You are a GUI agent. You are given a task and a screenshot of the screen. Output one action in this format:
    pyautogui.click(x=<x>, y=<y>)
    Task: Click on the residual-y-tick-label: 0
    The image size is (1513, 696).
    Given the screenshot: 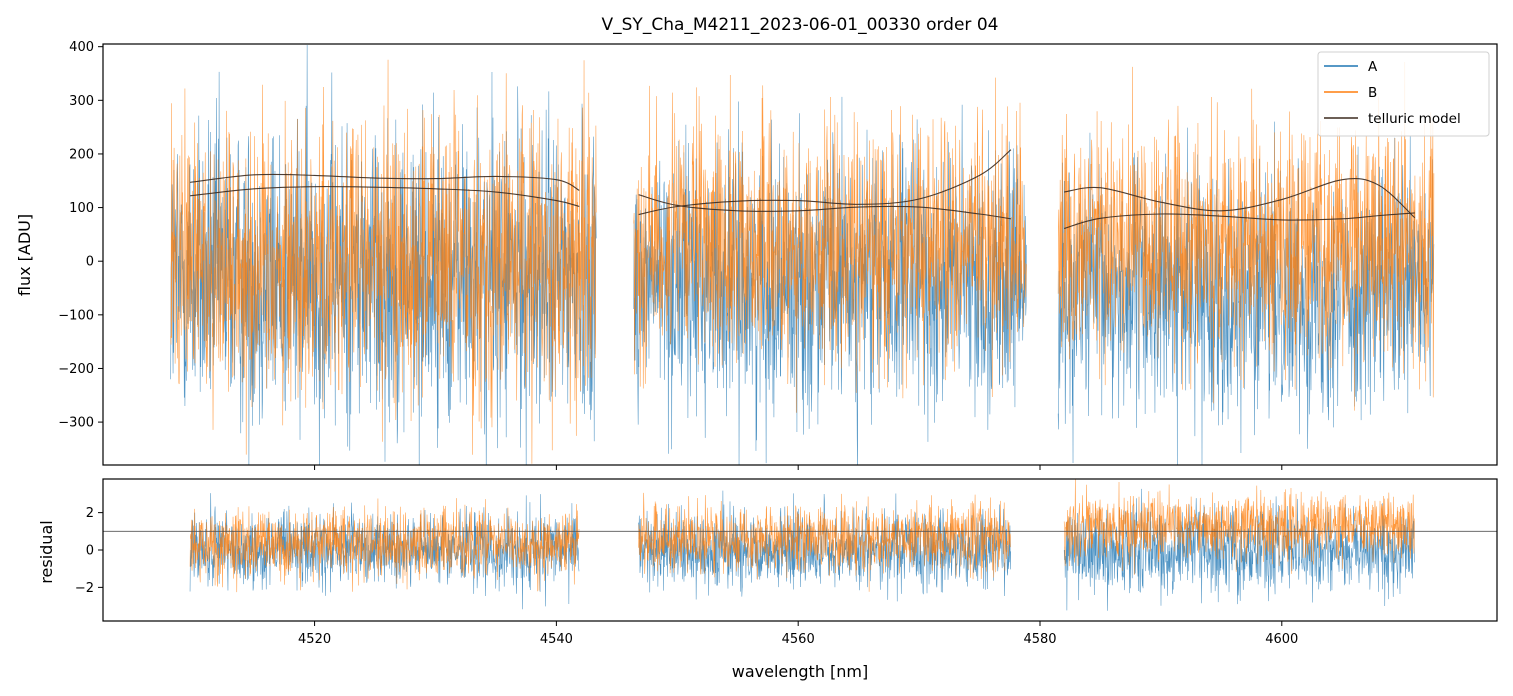 What is the action you would take?
    pyautogui.click(x=90, y=551)
    